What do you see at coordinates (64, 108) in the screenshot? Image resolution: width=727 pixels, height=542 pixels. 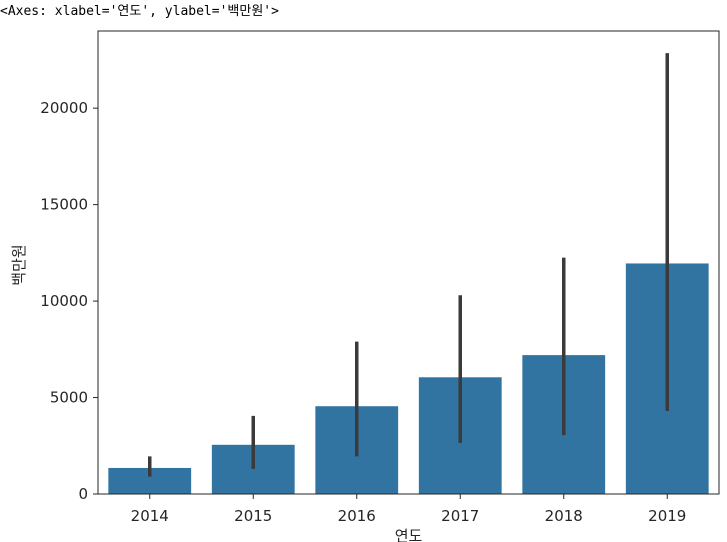 I see `y-tick-label-20000: 20000` at bounding box center [64, 108].